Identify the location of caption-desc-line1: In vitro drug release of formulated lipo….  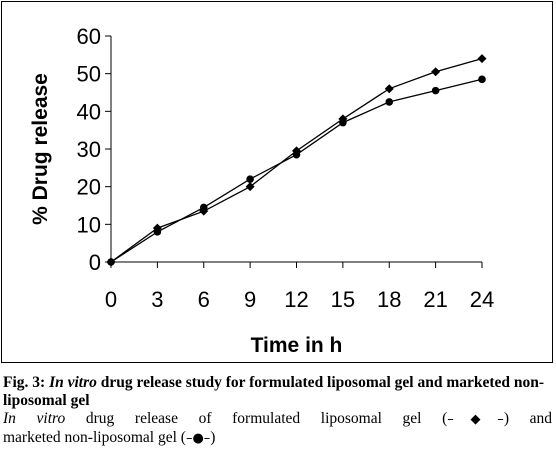
(277, 419).